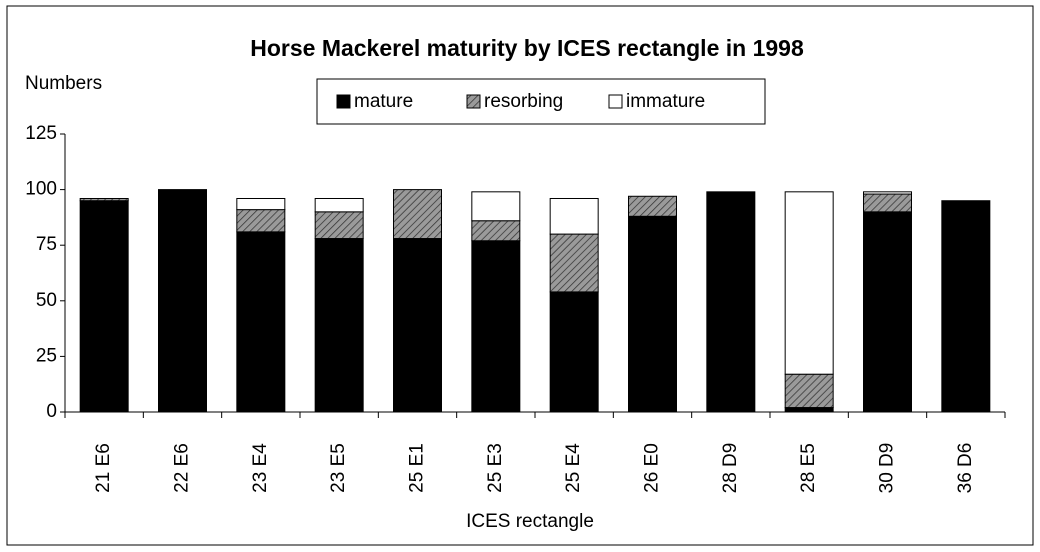  I want to click on legend-label: resorbing, so click(523, 101).